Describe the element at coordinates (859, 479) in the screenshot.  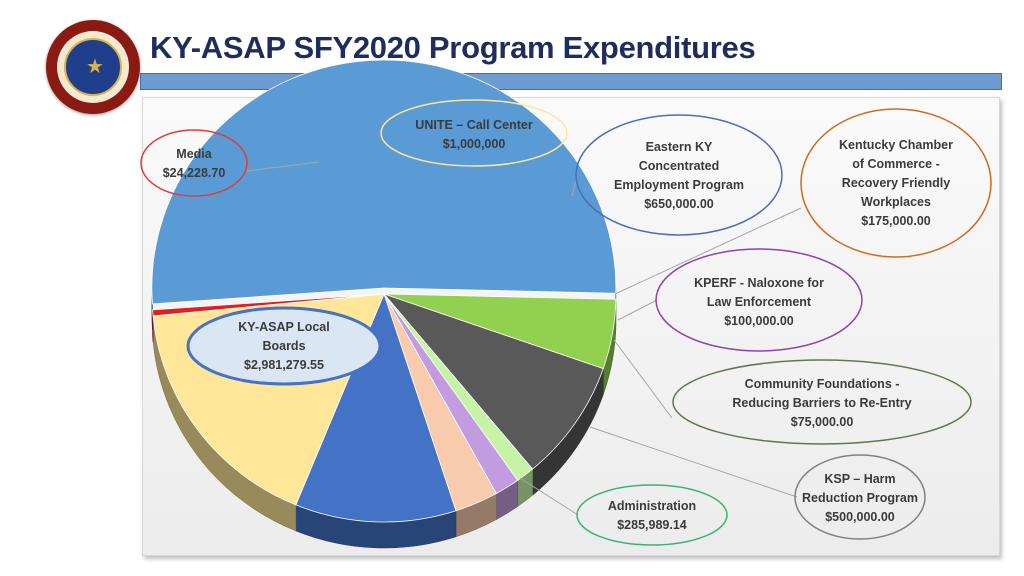
I see `slice-label: KSP – Harm` at that location.